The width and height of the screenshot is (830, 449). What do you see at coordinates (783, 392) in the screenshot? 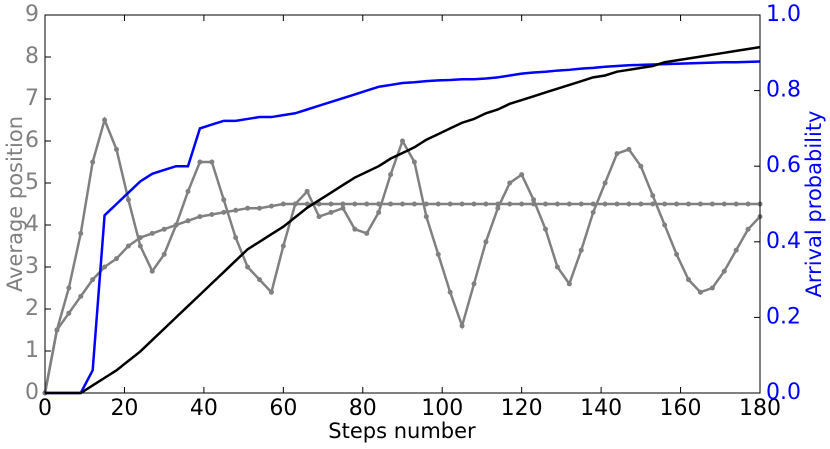
I see `y2-tick-label: 0.0` at bounding box center [783, 392].